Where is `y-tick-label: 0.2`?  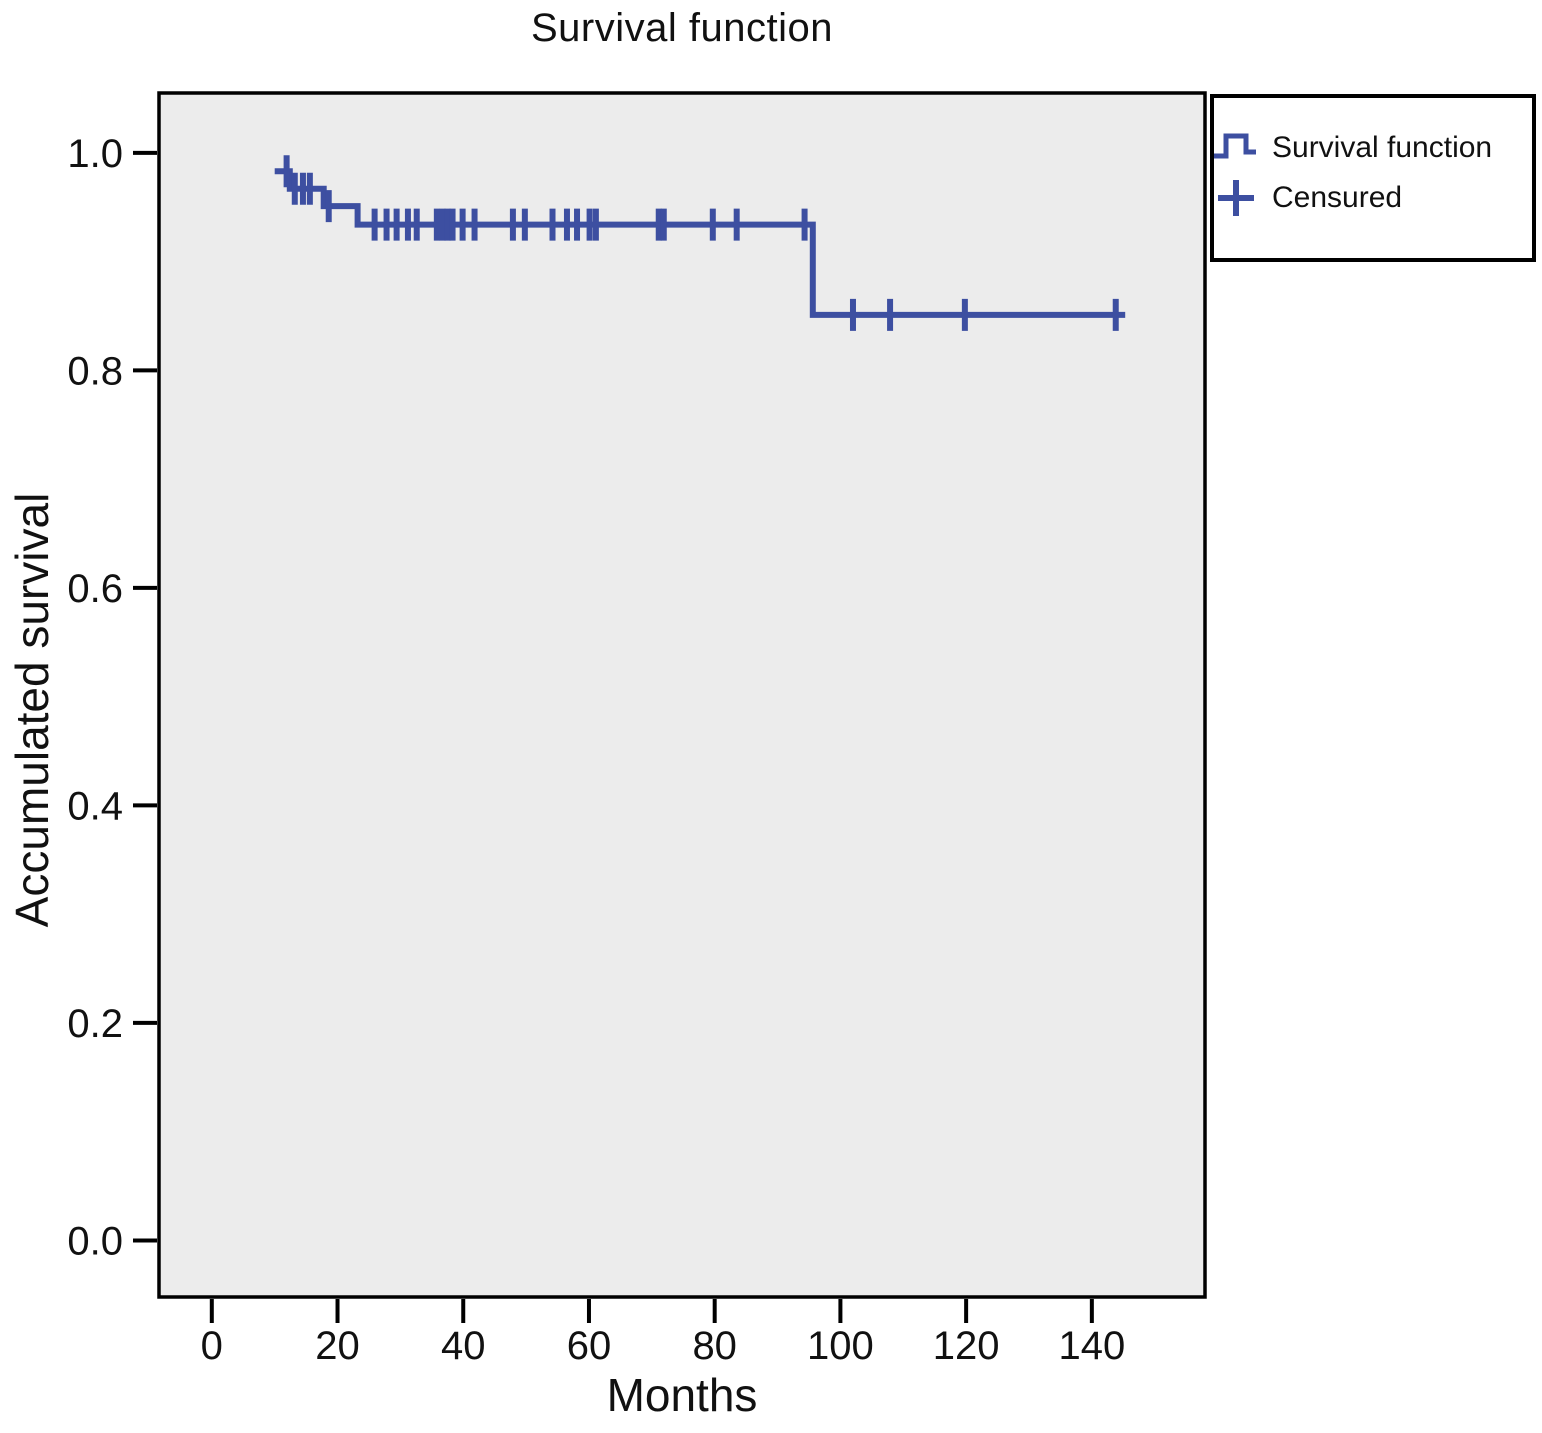 y-tick-label: 0.2 is located at coordinates (95, 1024).